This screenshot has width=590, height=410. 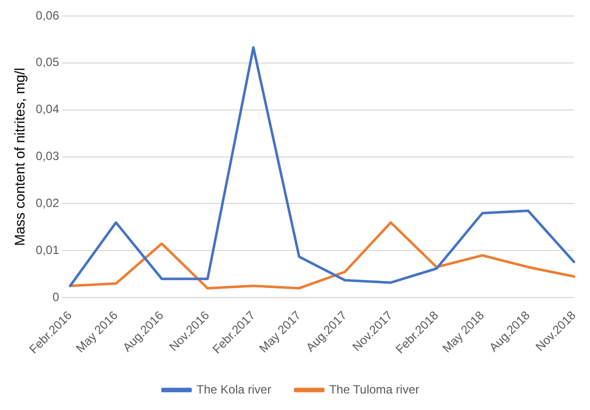 I want to click on legend-label: The Tuloma river, so click(x=374, y=389).